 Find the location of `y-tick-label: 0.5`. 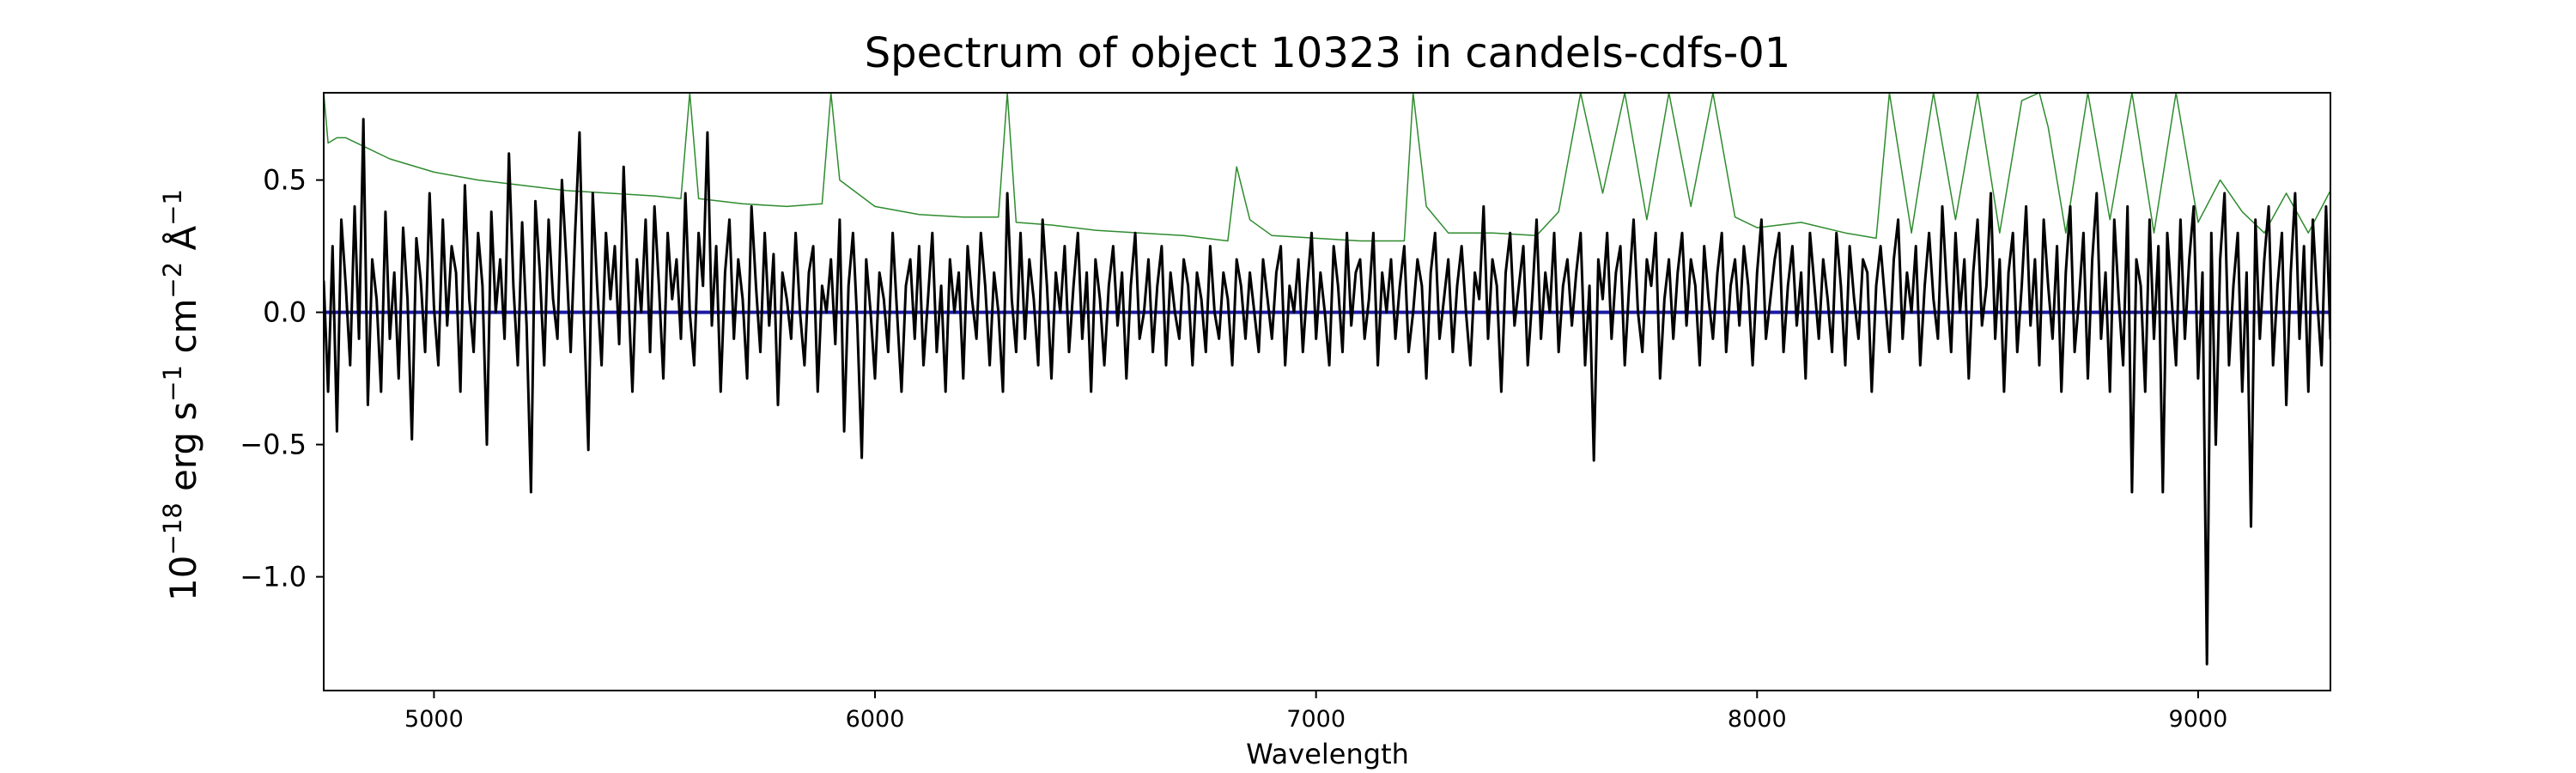

y-tick-label: 0.5 is located at coordinates (285, 180).